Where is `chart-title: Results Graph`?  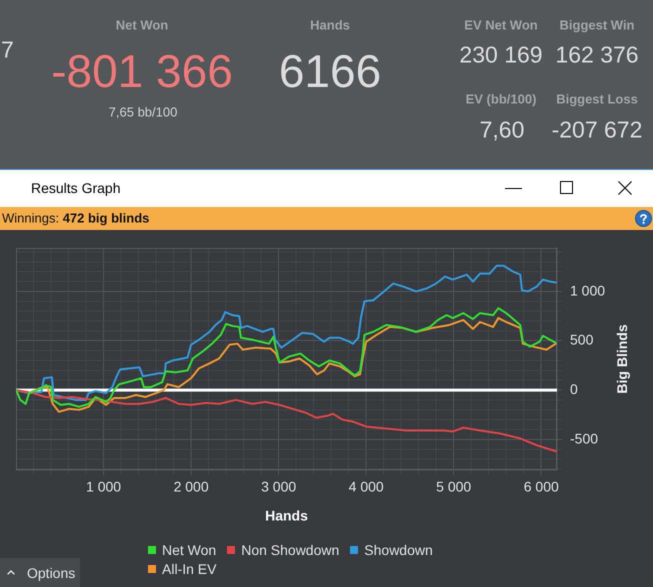 chart-title: Results Graph is located at coordinates (75, 188).